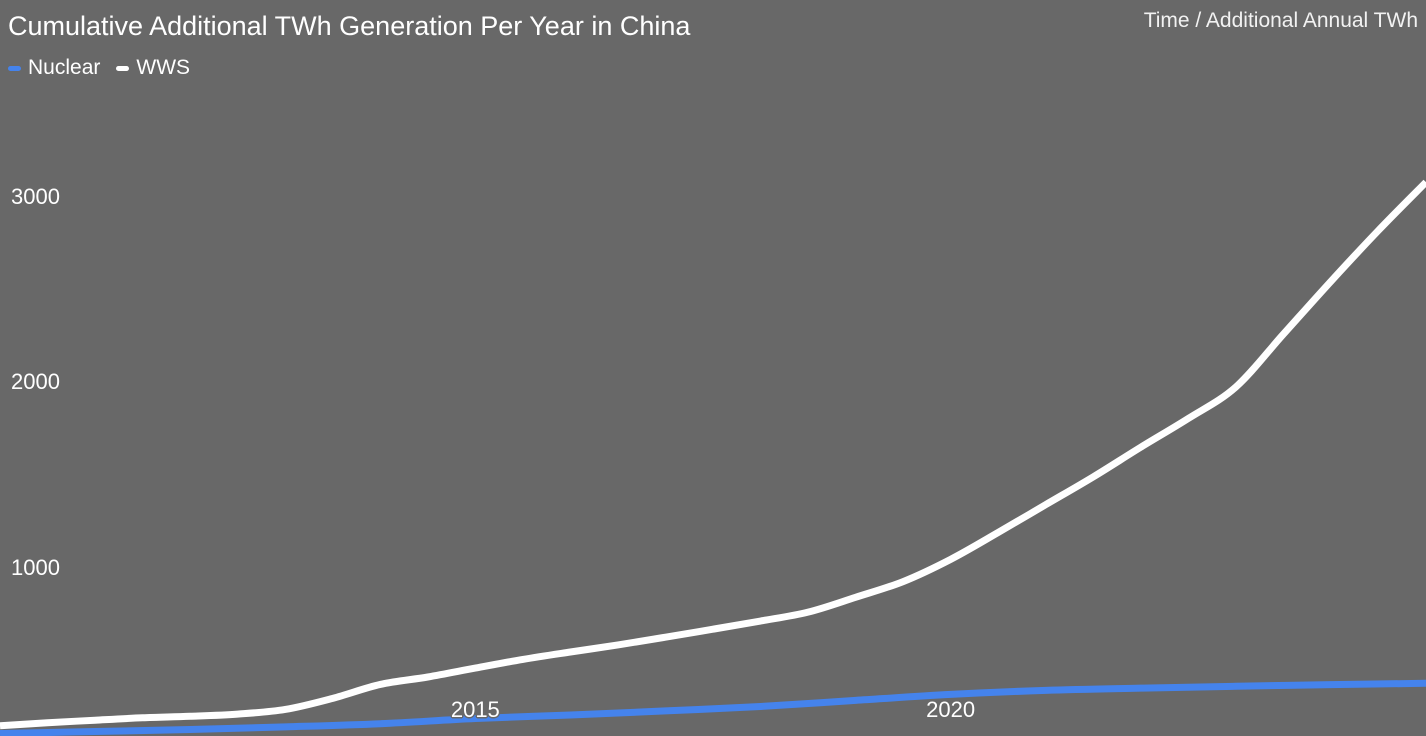 This screenshot has height=736, width=1426. I want to click on y-tick-label-3000: 3000, so click(35, 196).